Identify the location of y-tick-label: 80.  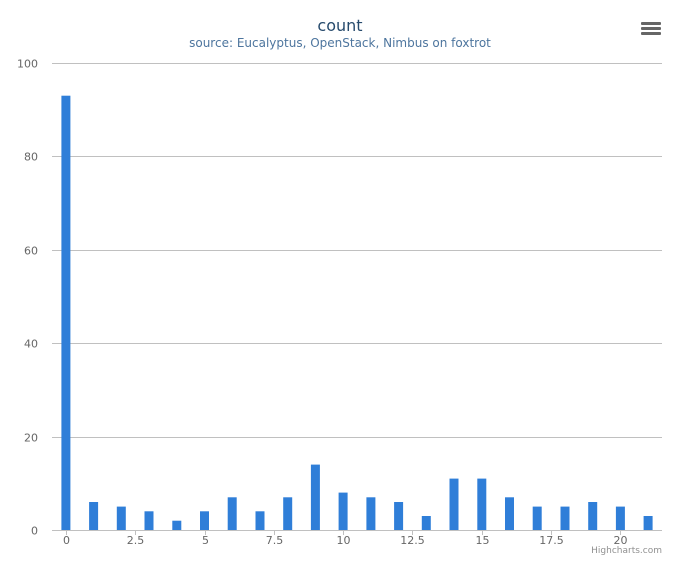
(31, 157).